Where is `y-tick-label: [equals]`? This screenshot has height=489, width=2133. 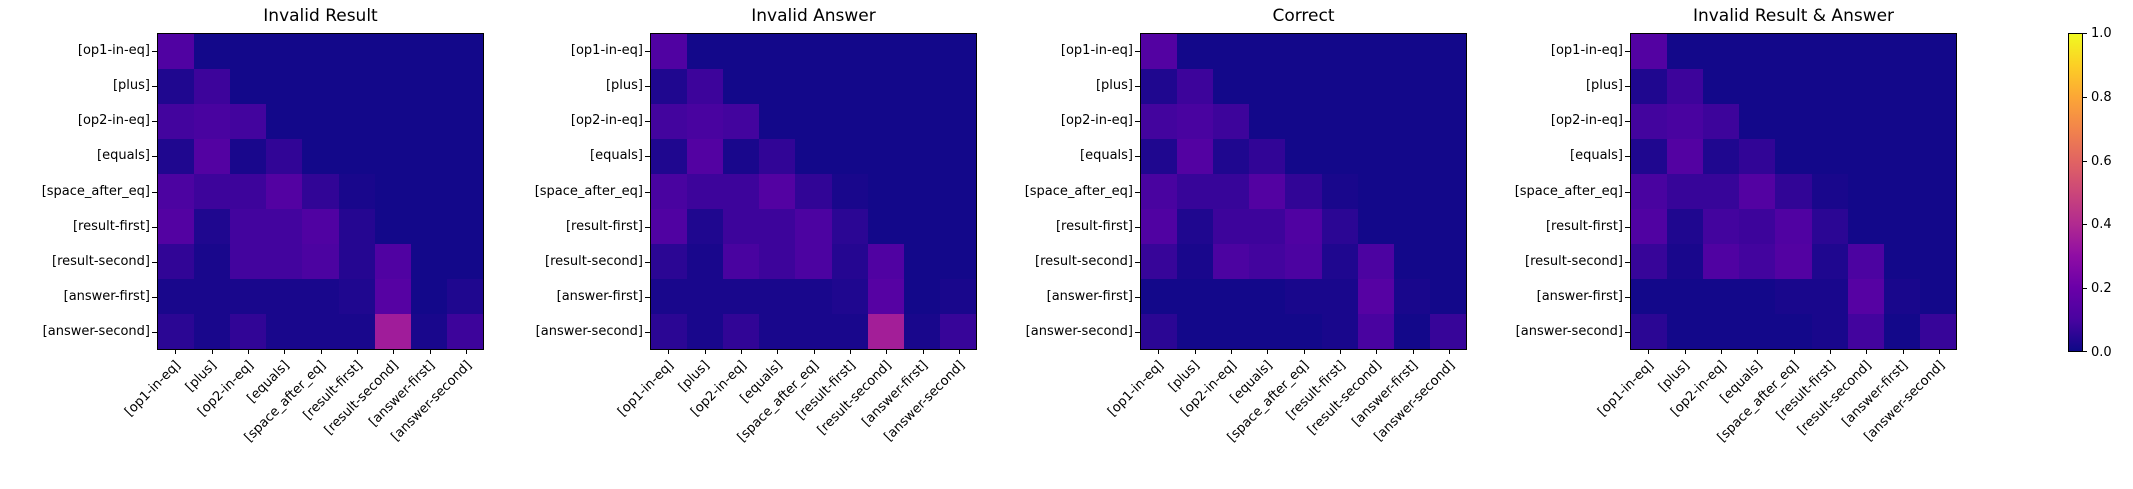
y-tick-label: [equals] is located at coordinates (1106, 155).